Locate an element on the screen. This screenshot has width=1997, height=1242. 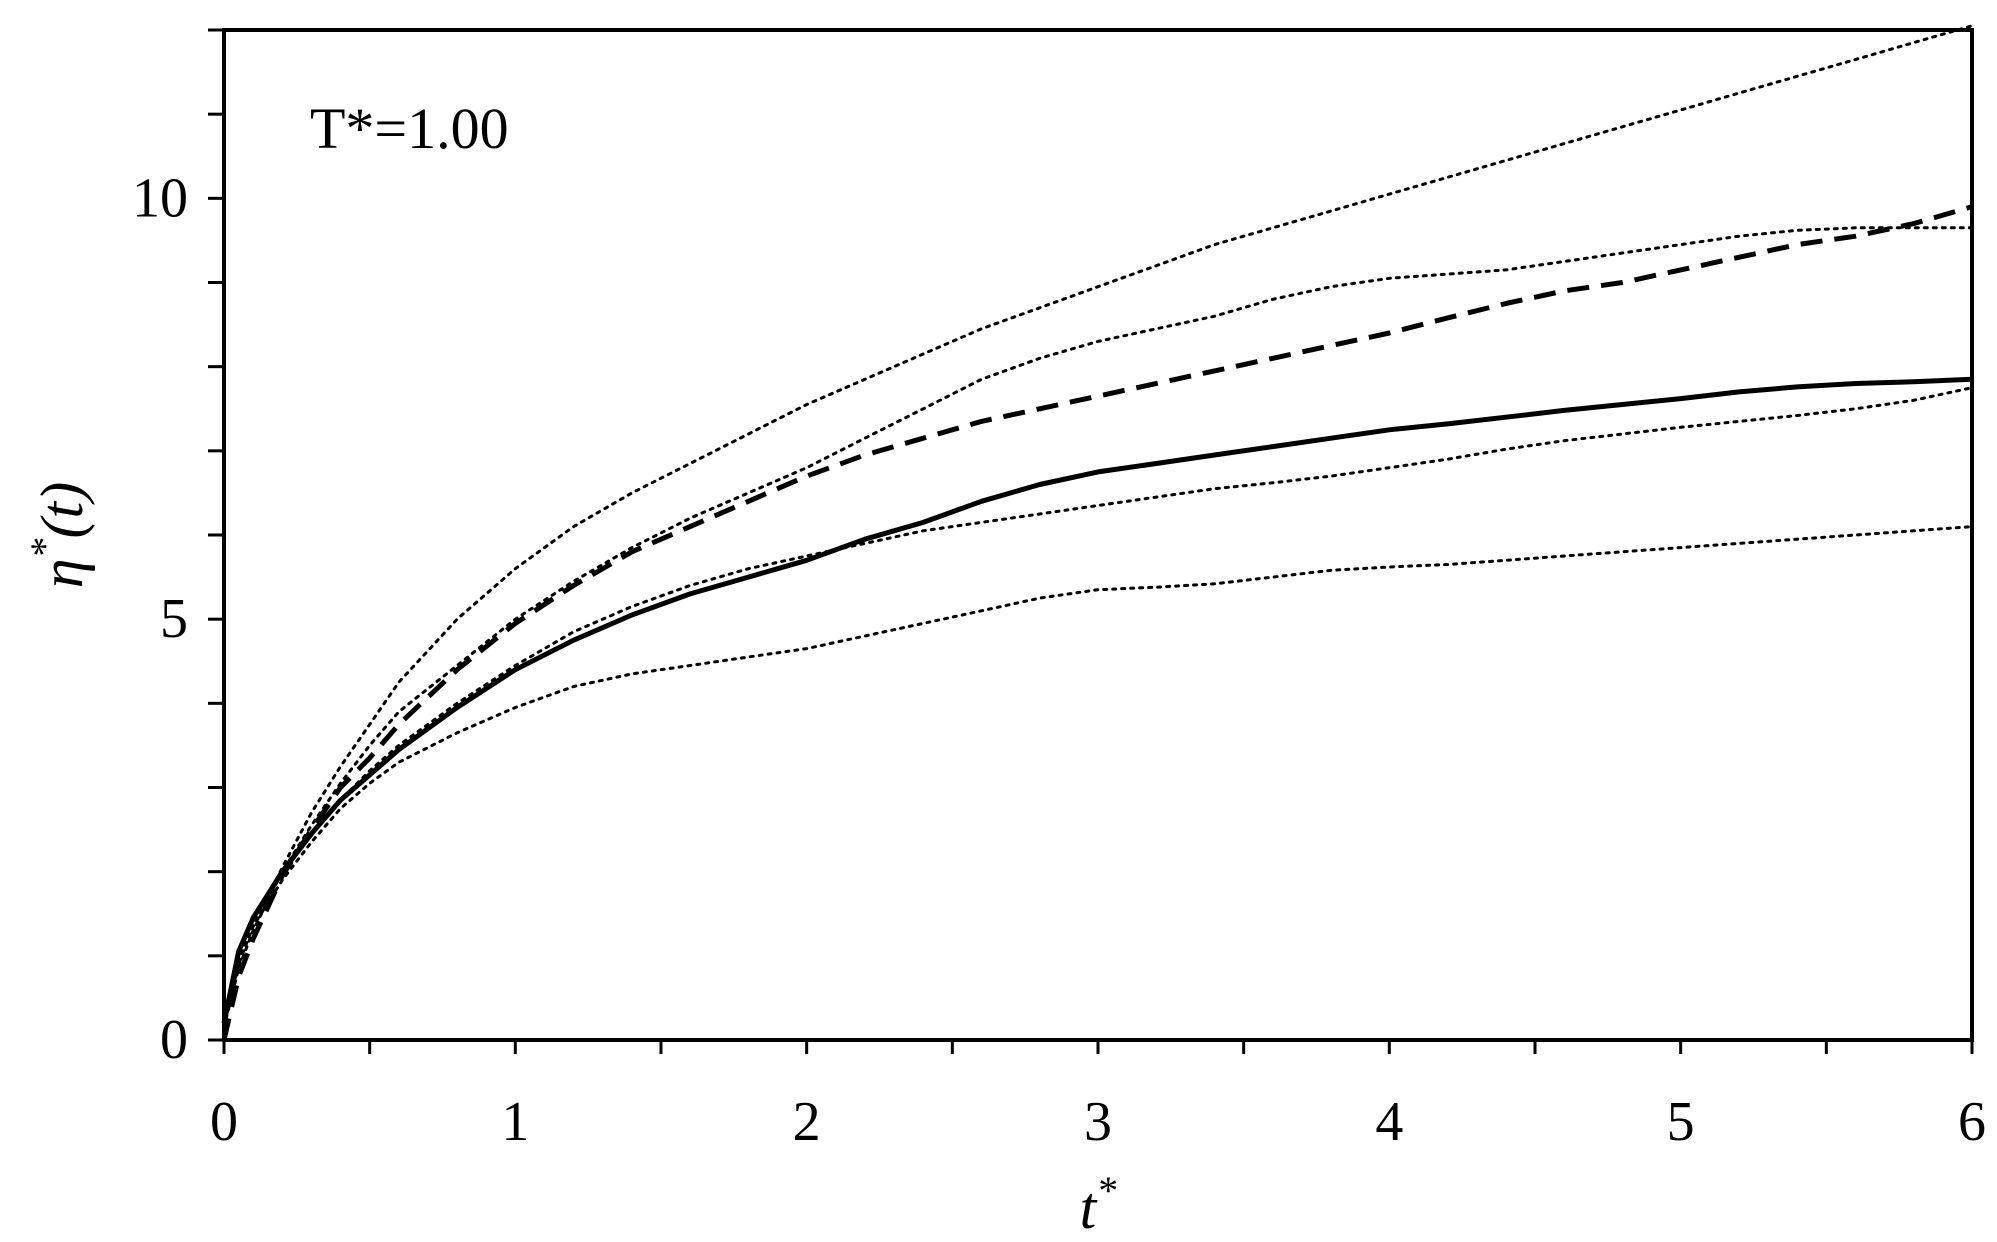
y-tick-label: 5 is located at coordinates (174, 619).